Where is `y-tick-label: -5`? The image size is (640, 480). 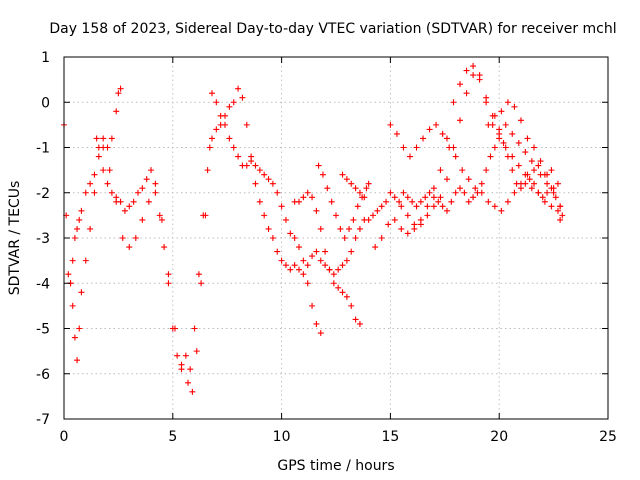 y-tick-label: -5 is located at coordinates (43, 330).